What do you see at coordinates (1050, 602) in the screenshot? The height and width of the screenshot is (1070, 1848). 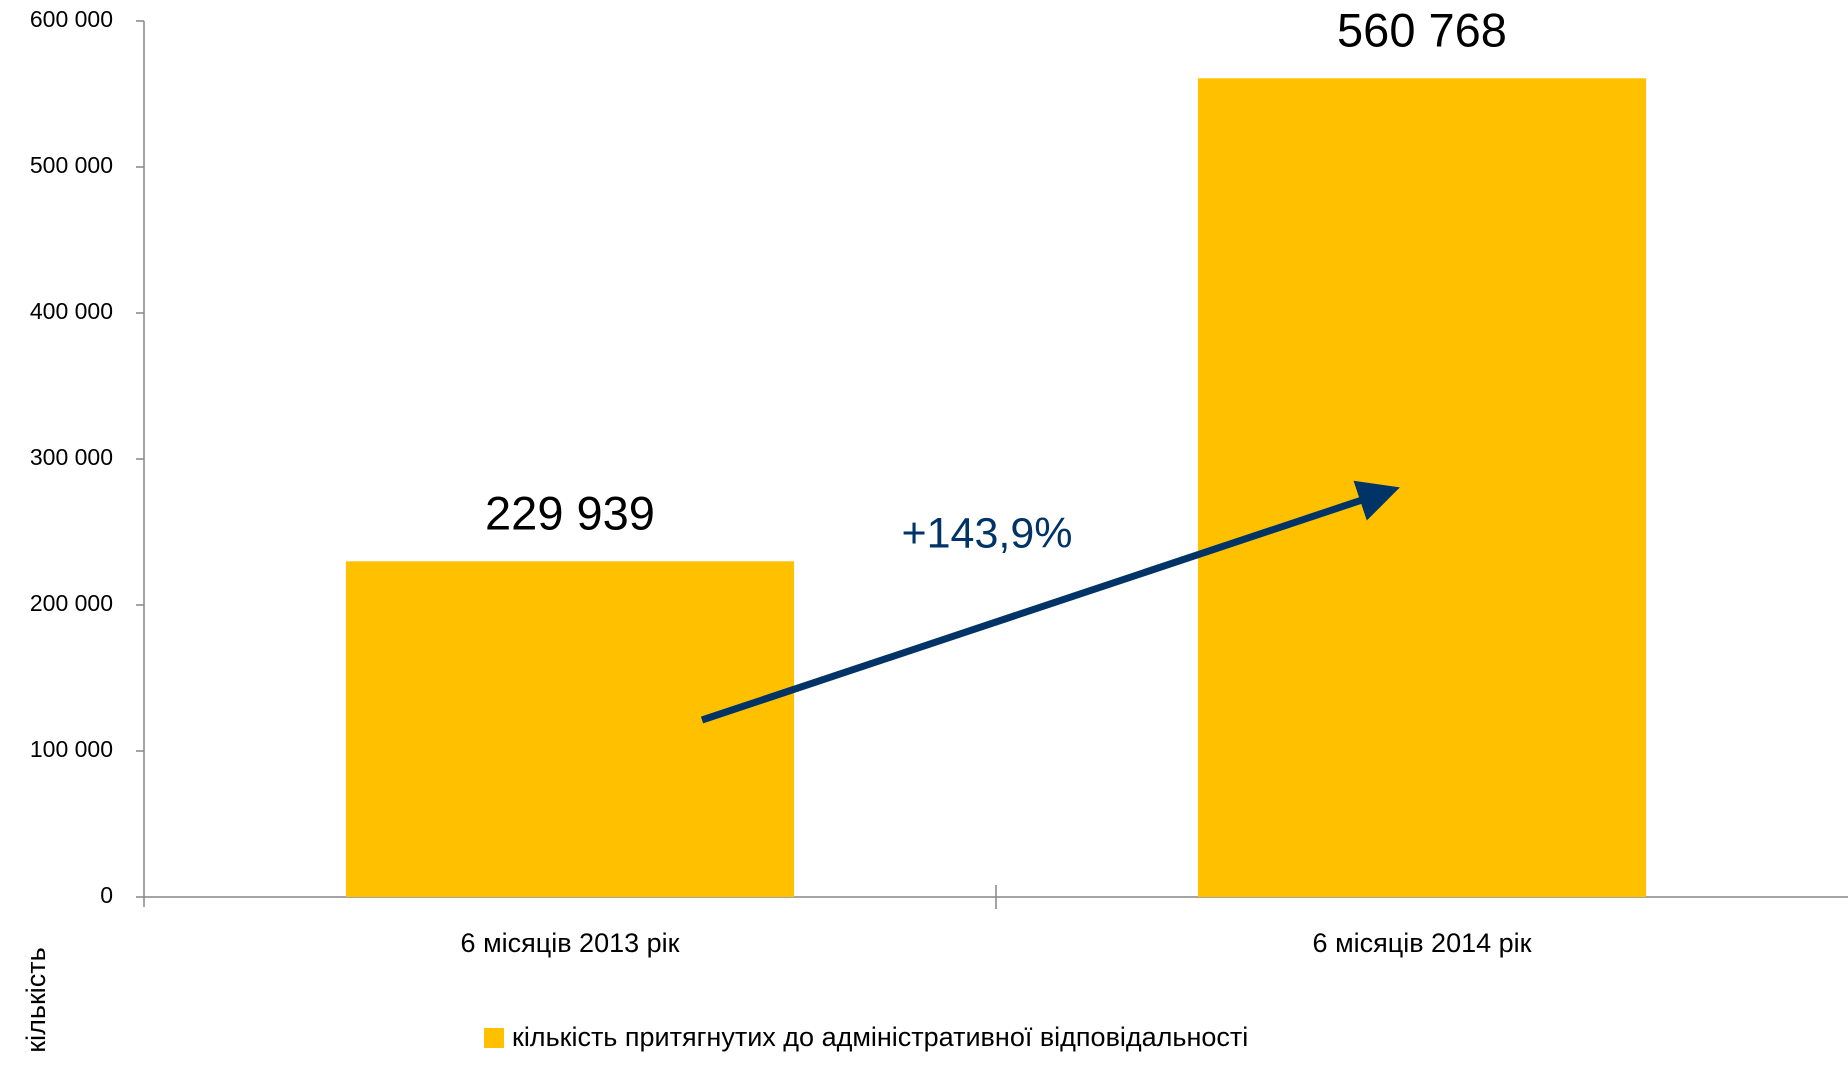 I see `growth-arrow` at bounding box center [1050, 602].